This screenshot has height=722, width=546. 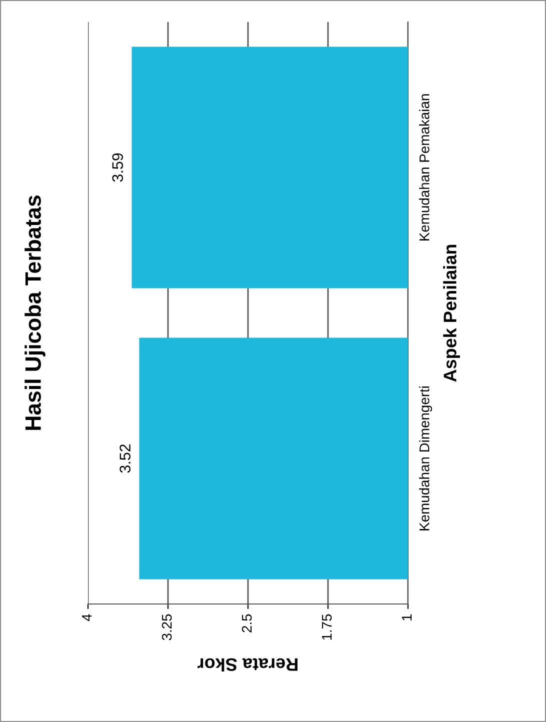 What do you see at coordinates (167, 627) in the screenshot?
I see `x-tick-label: 3.25` at bounding box center [167, 627].